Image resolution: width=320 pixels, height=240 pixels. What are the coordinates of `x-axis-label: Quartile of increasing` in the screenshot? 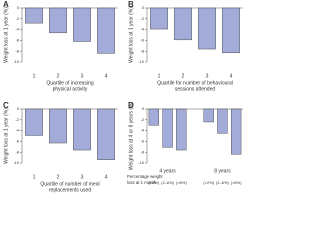 It's located at (69, 83).